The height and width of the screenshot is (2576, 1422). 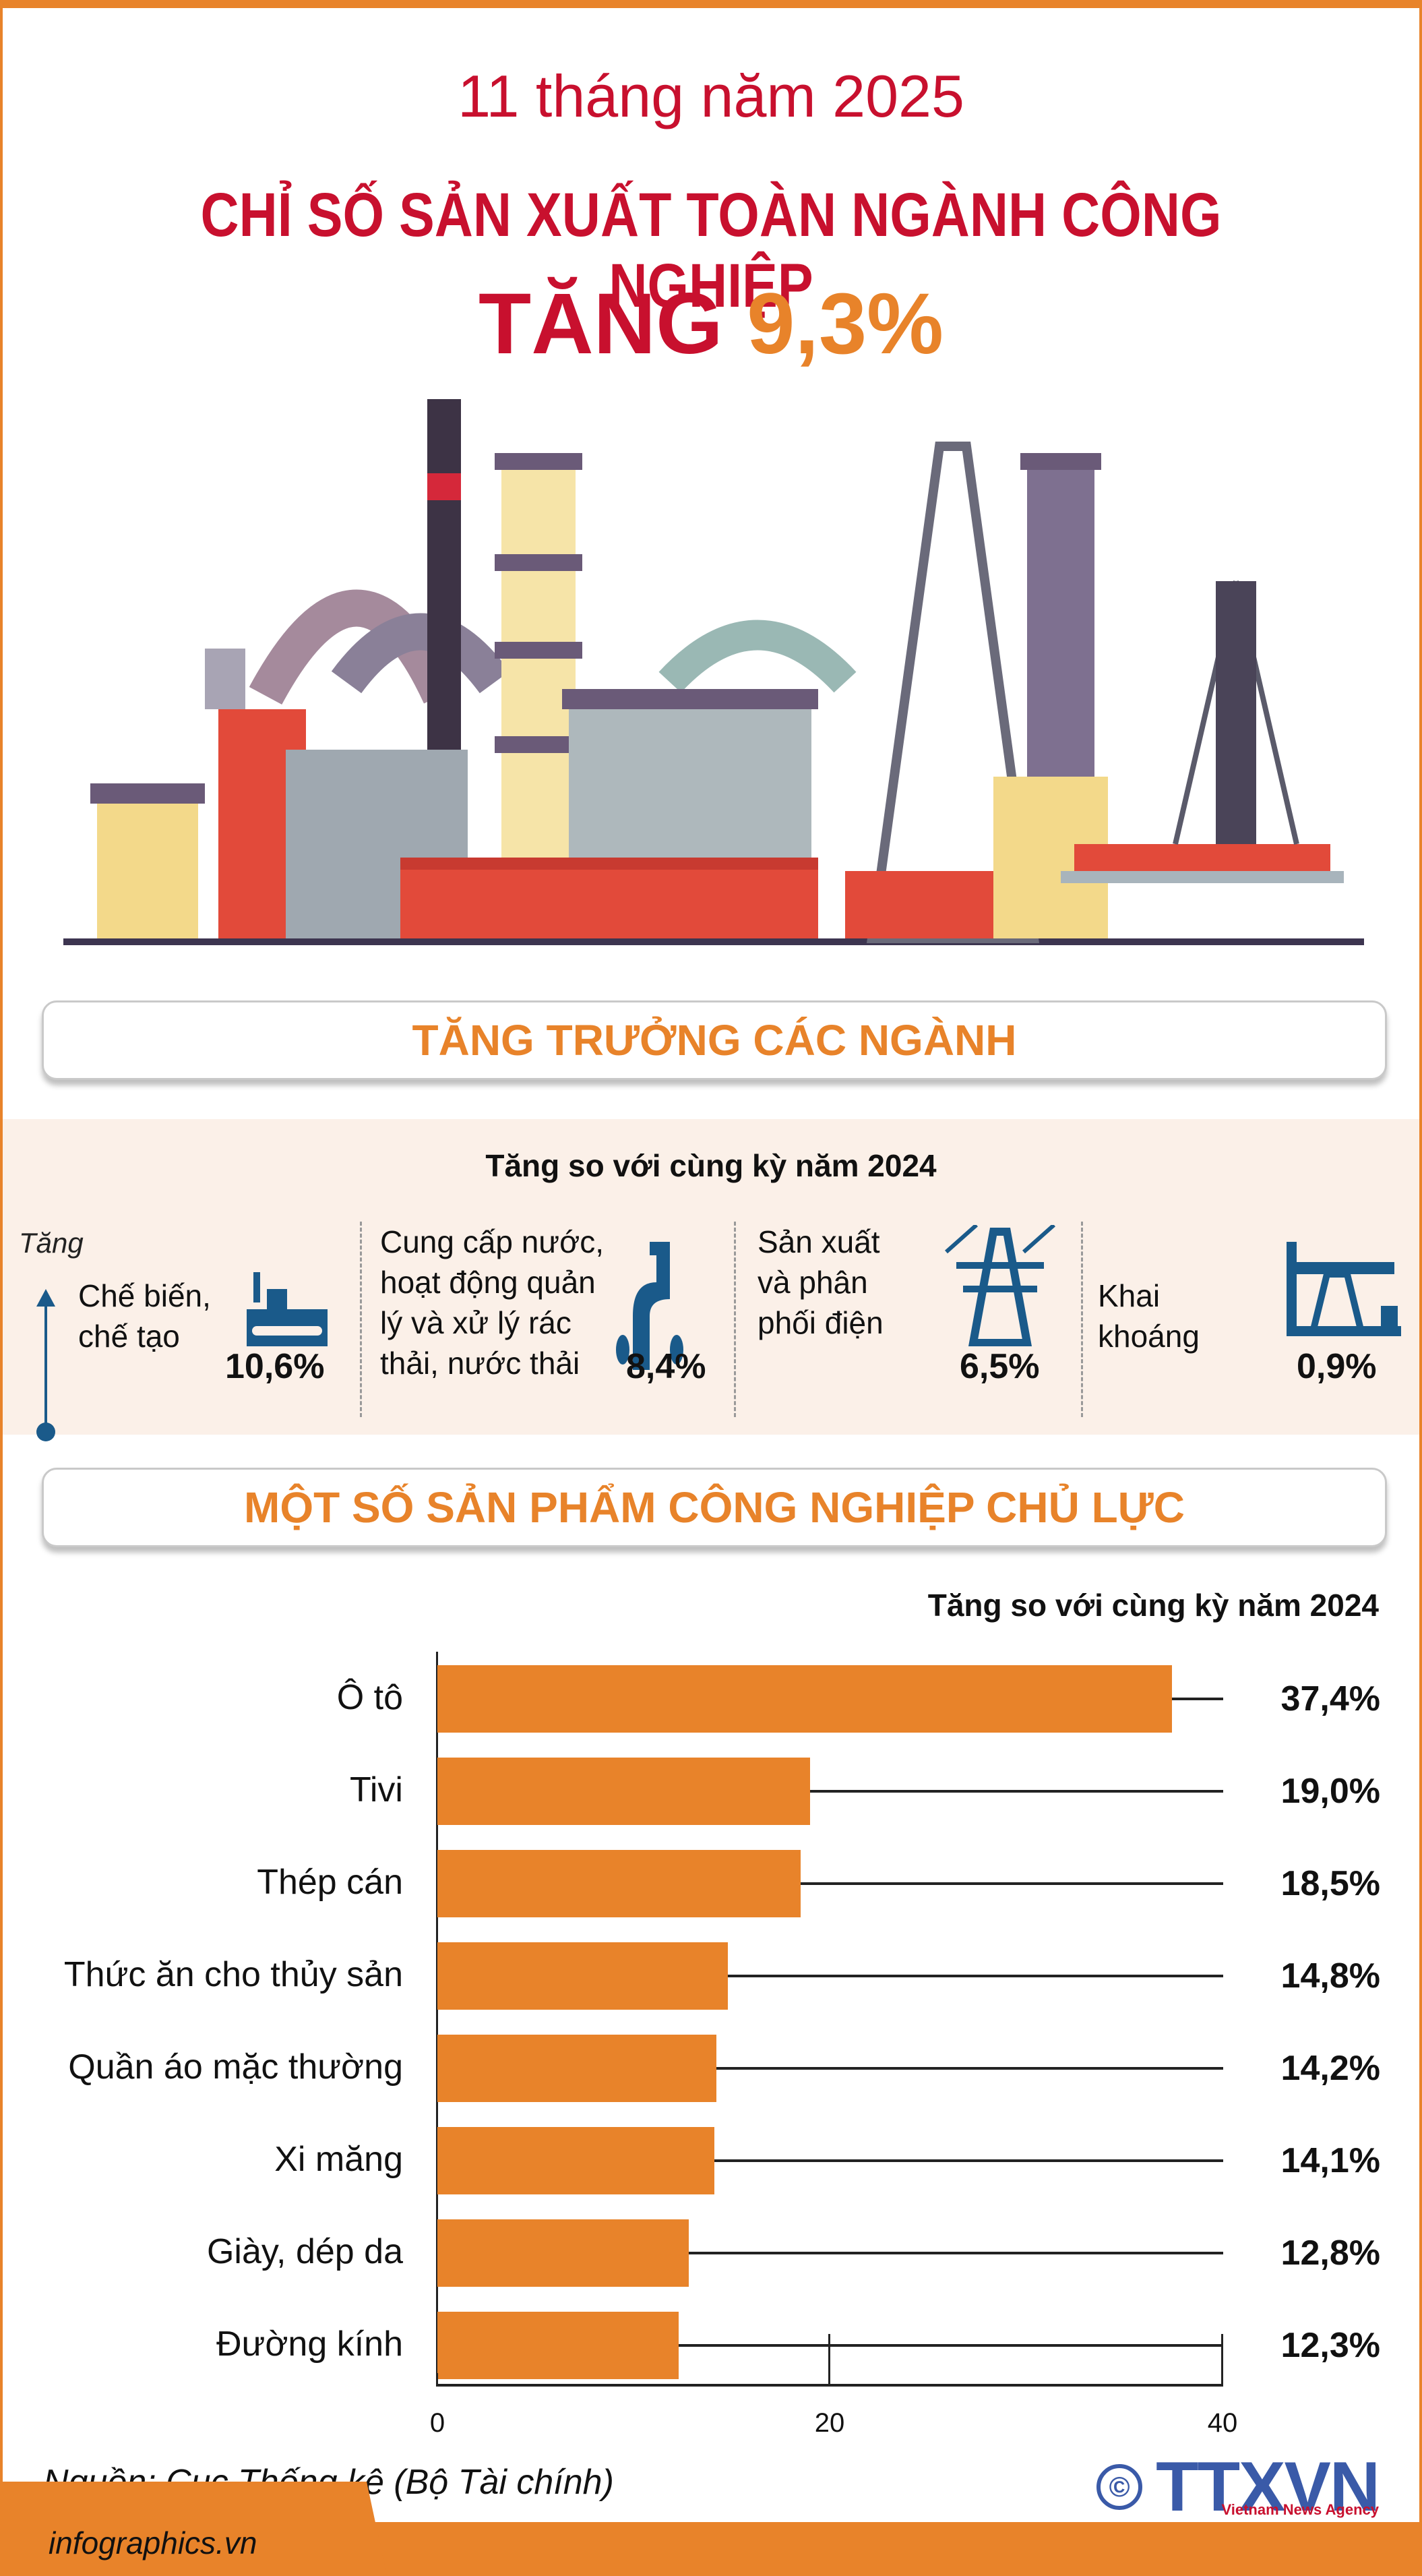 What do you see at coordinates (1330, 2345) in the screenshot?
I see `bar-value: 12,3%` at bounding box center [1330, 2345].